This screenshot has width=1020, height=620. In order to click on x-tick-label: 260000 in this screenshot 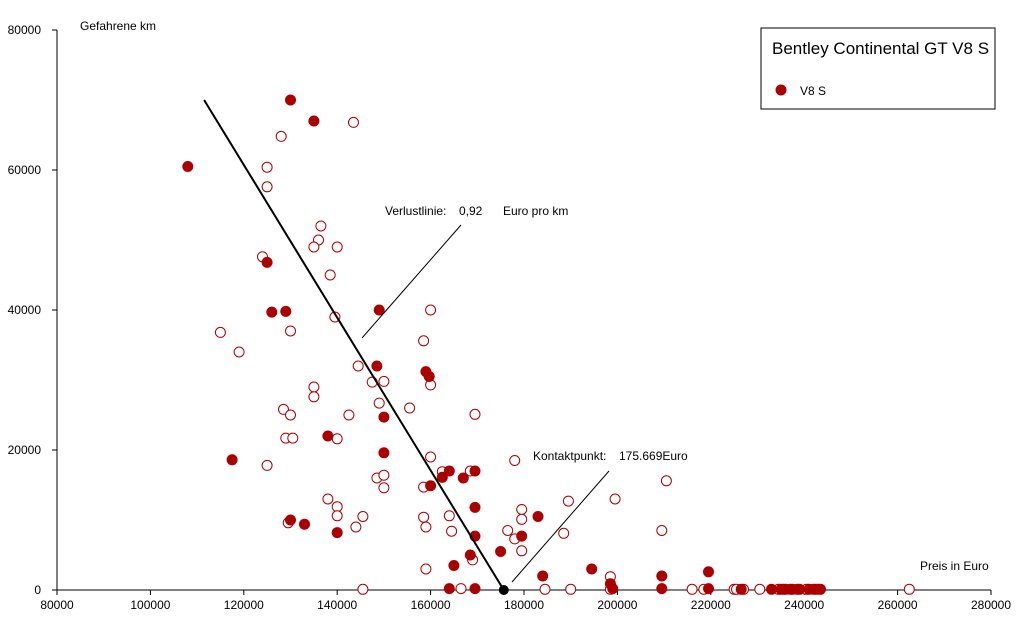, I will do `click(898, 605)`.